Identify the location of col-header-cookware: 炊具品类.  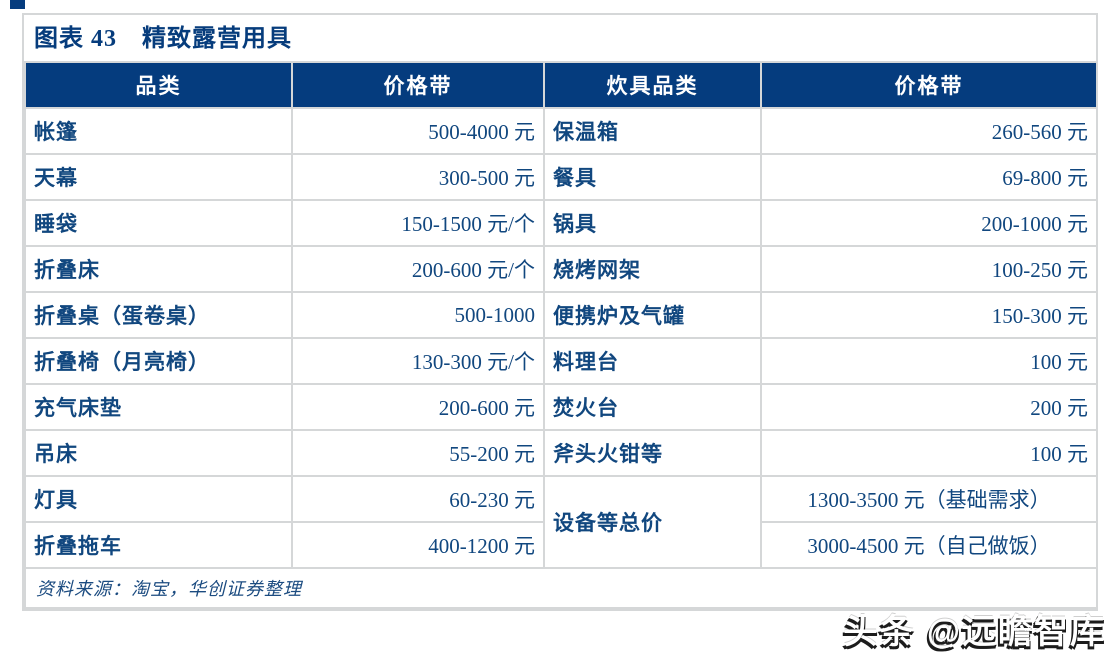
(652, 85).